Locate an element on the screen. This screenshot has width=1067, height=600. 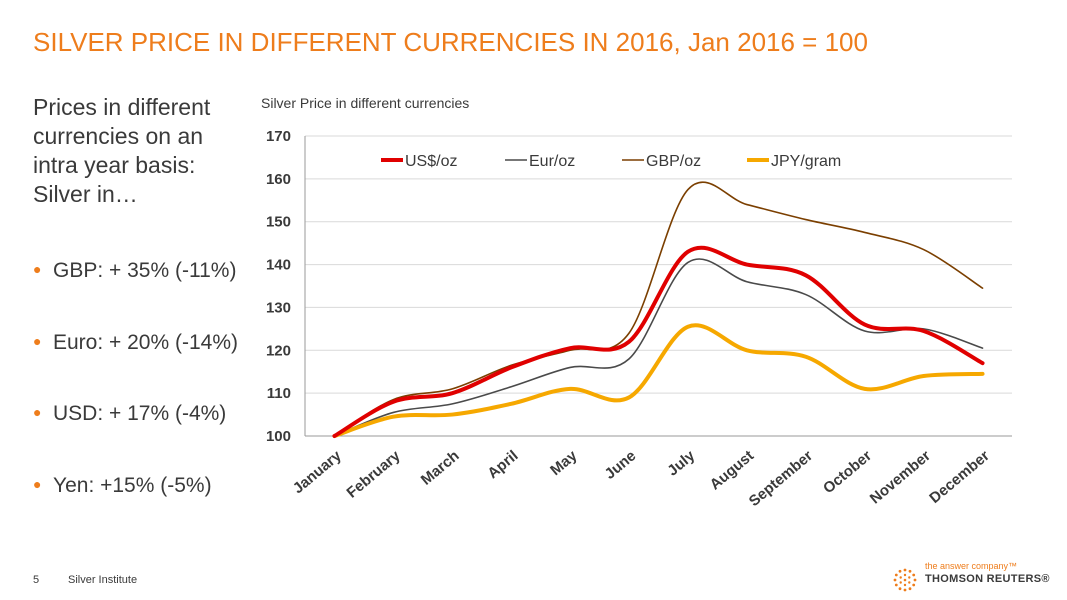
legend-item: GBP/oz is located at coordinates (661, 161).